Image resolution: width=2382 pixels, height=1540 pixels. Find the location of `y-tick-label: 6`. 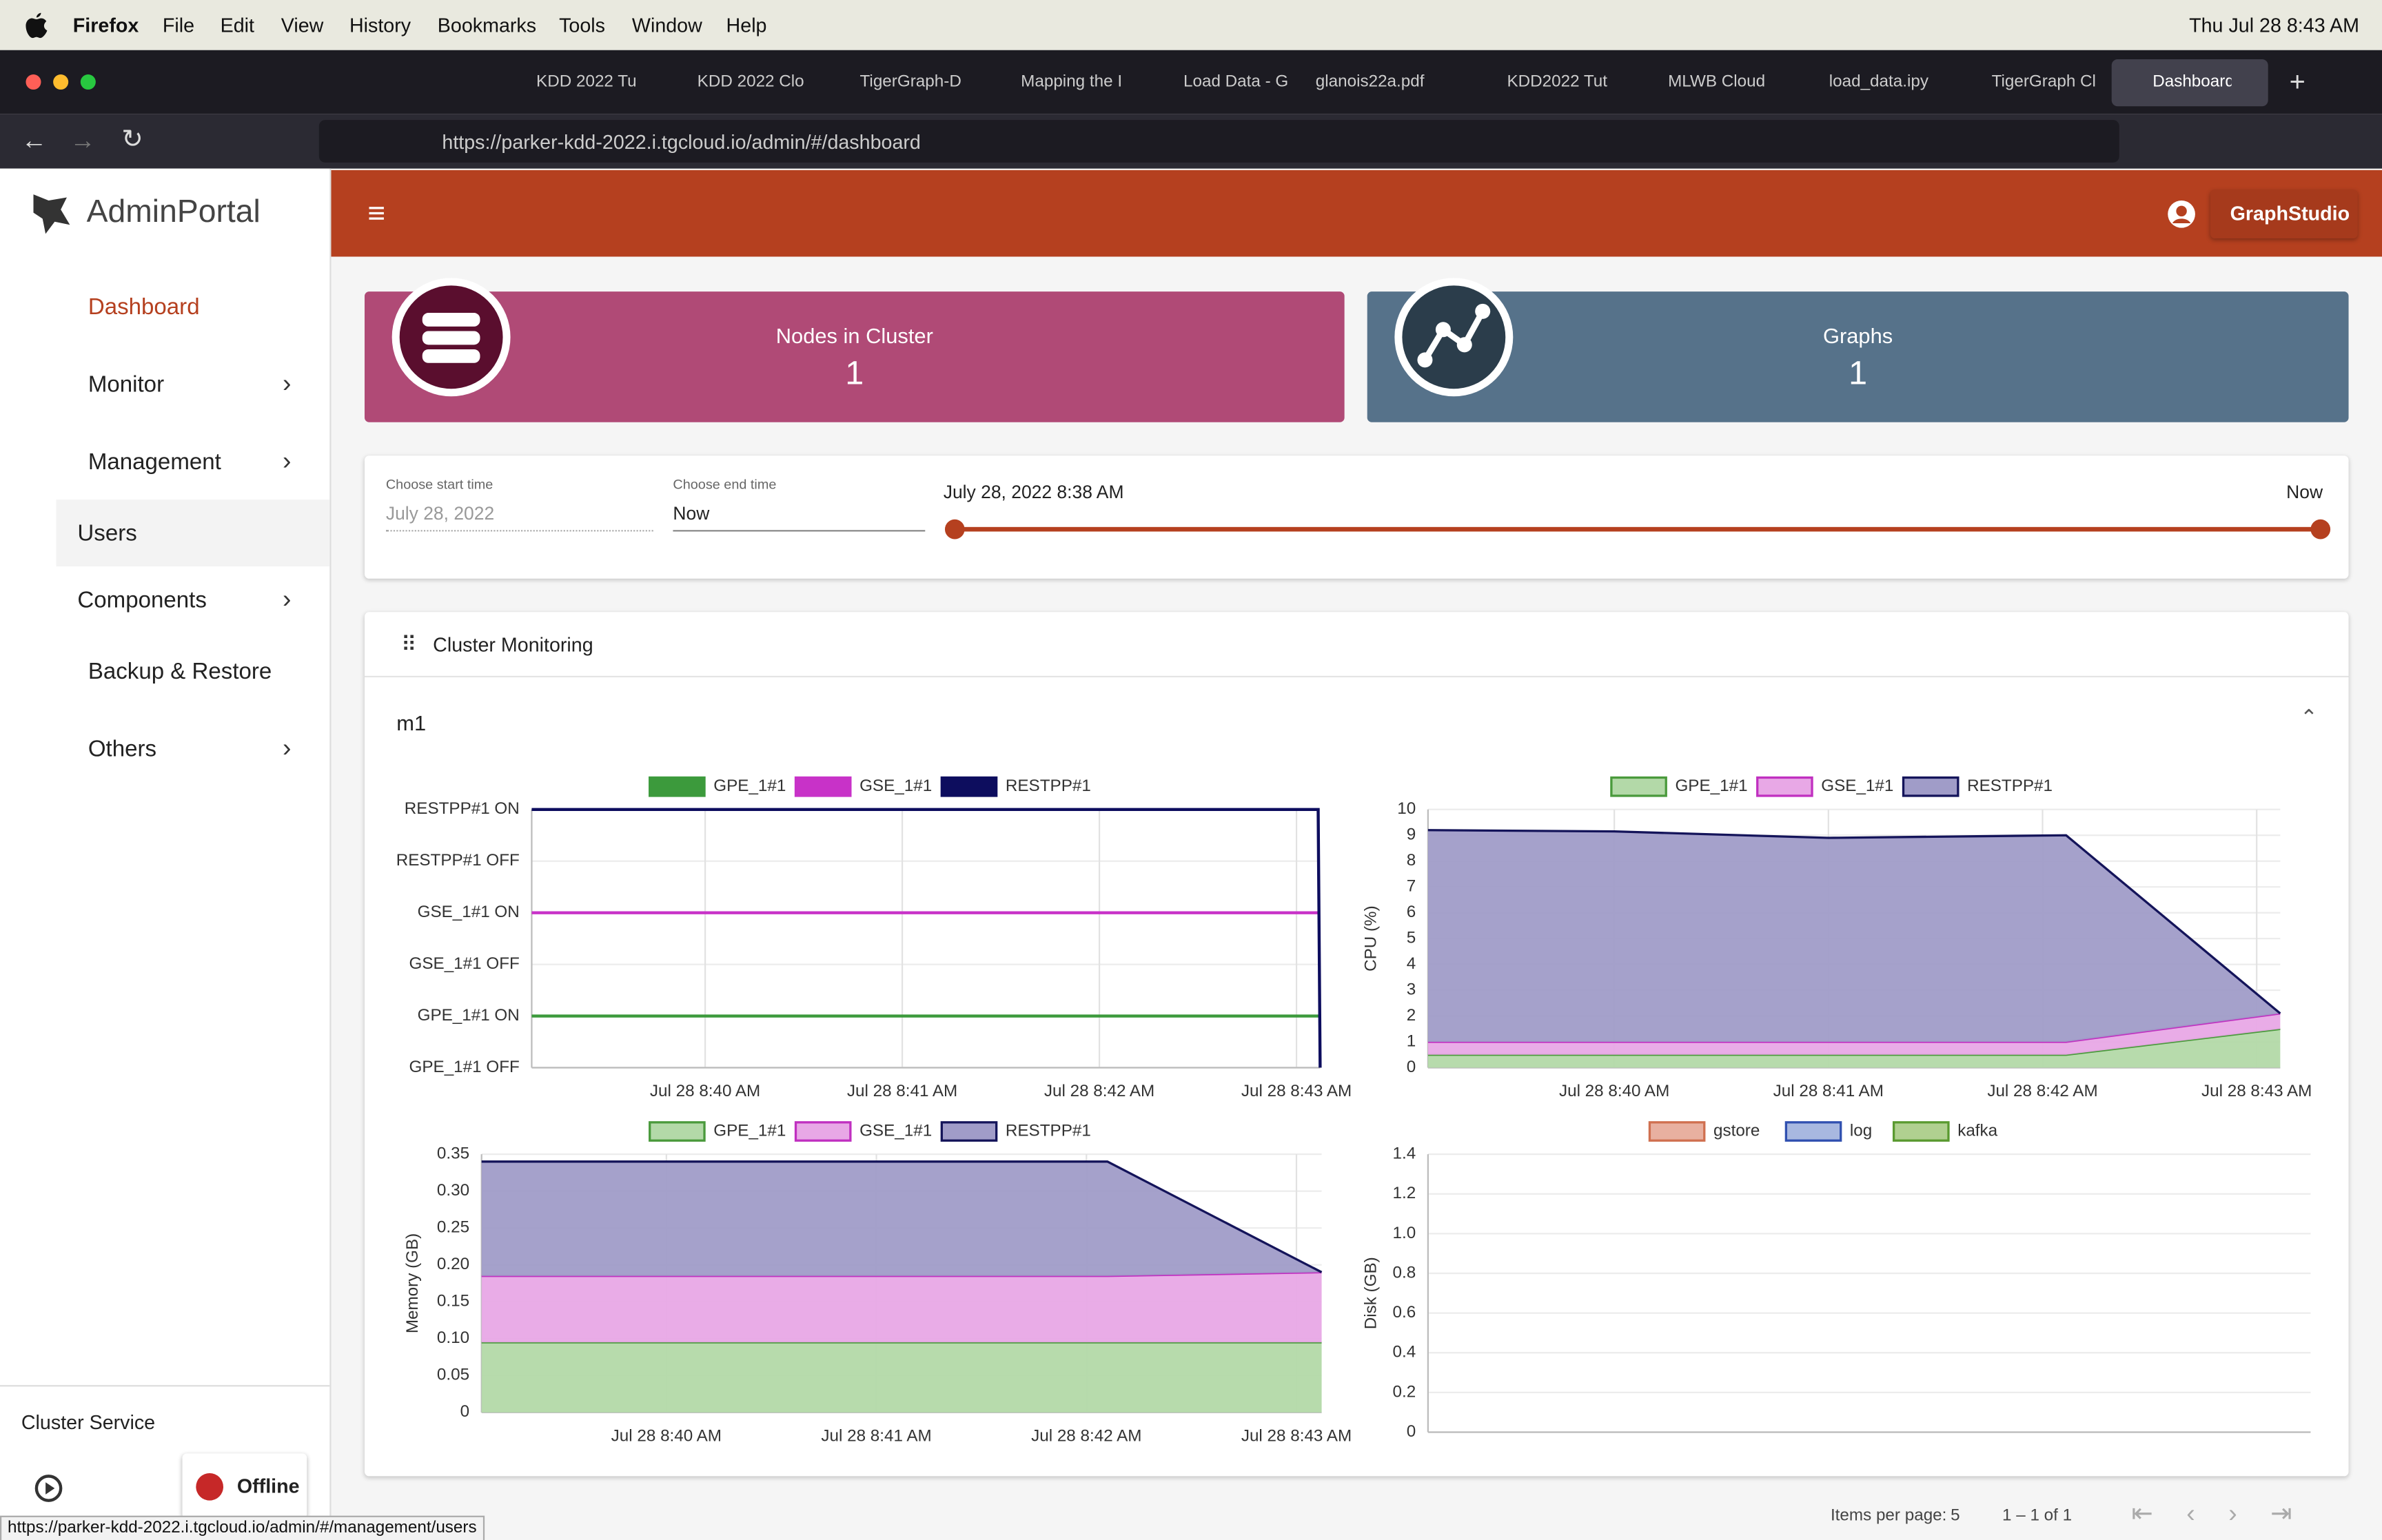

y-tick-label: 6 is located at coordinates (1411, 912).